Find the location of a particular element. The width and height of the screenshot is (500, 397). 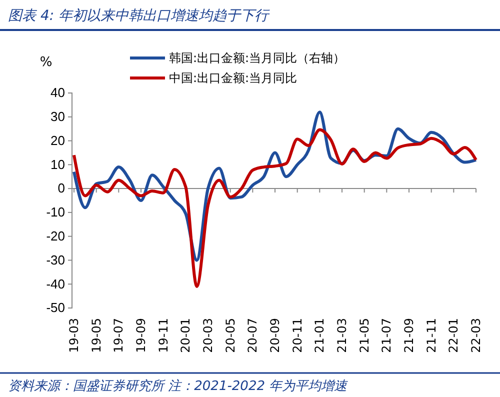

x-tick-label: 19-11 is located at coordinates (163, 335).